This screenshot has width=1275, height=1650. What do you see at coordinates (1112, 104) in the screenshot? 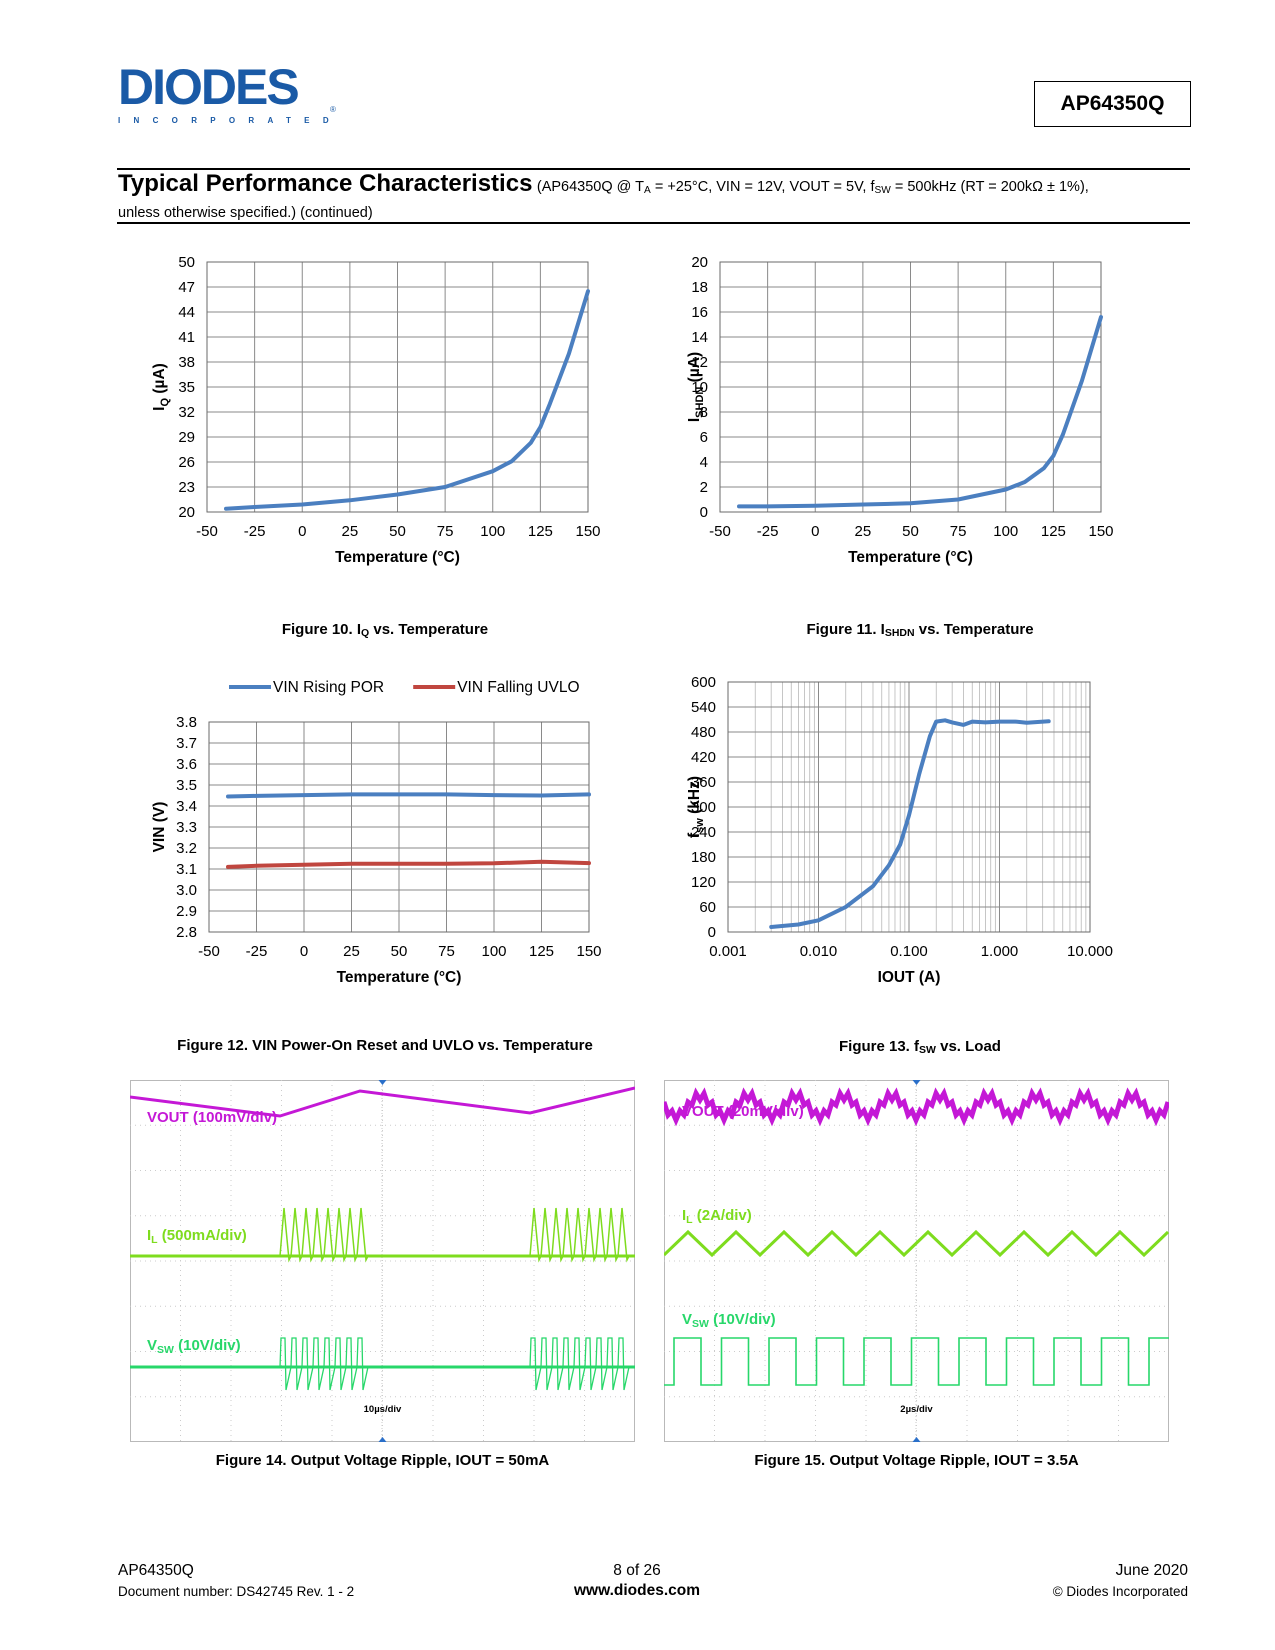
I see `part-number-box: AP64350Q` at bounding box center [1112, 104].